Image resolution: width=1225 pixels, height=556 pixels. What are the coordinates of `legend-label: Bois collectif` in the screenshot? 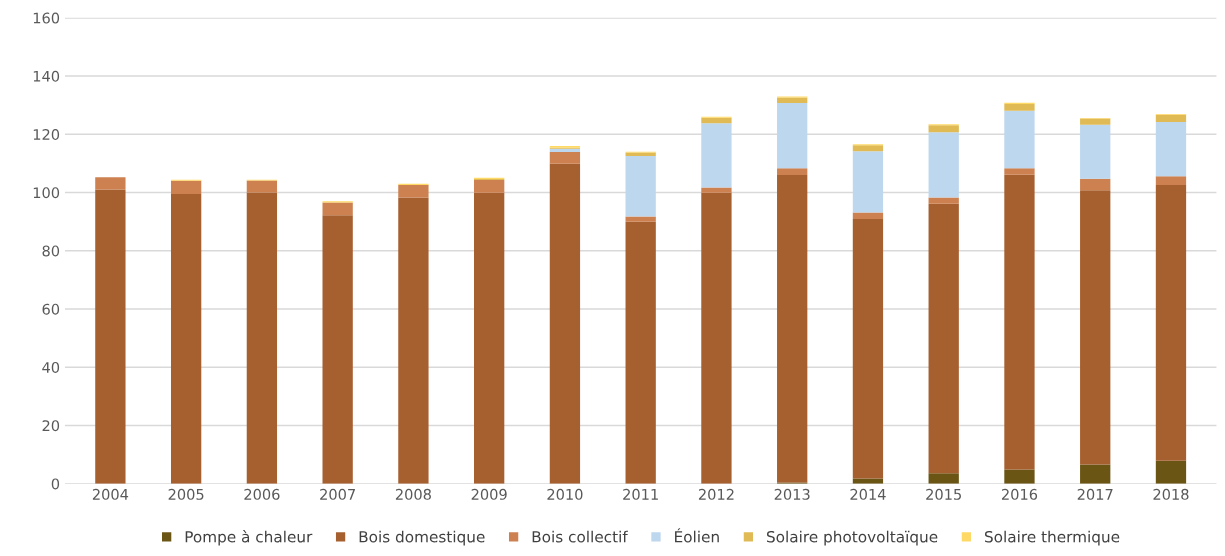 It's located at (580, 536).